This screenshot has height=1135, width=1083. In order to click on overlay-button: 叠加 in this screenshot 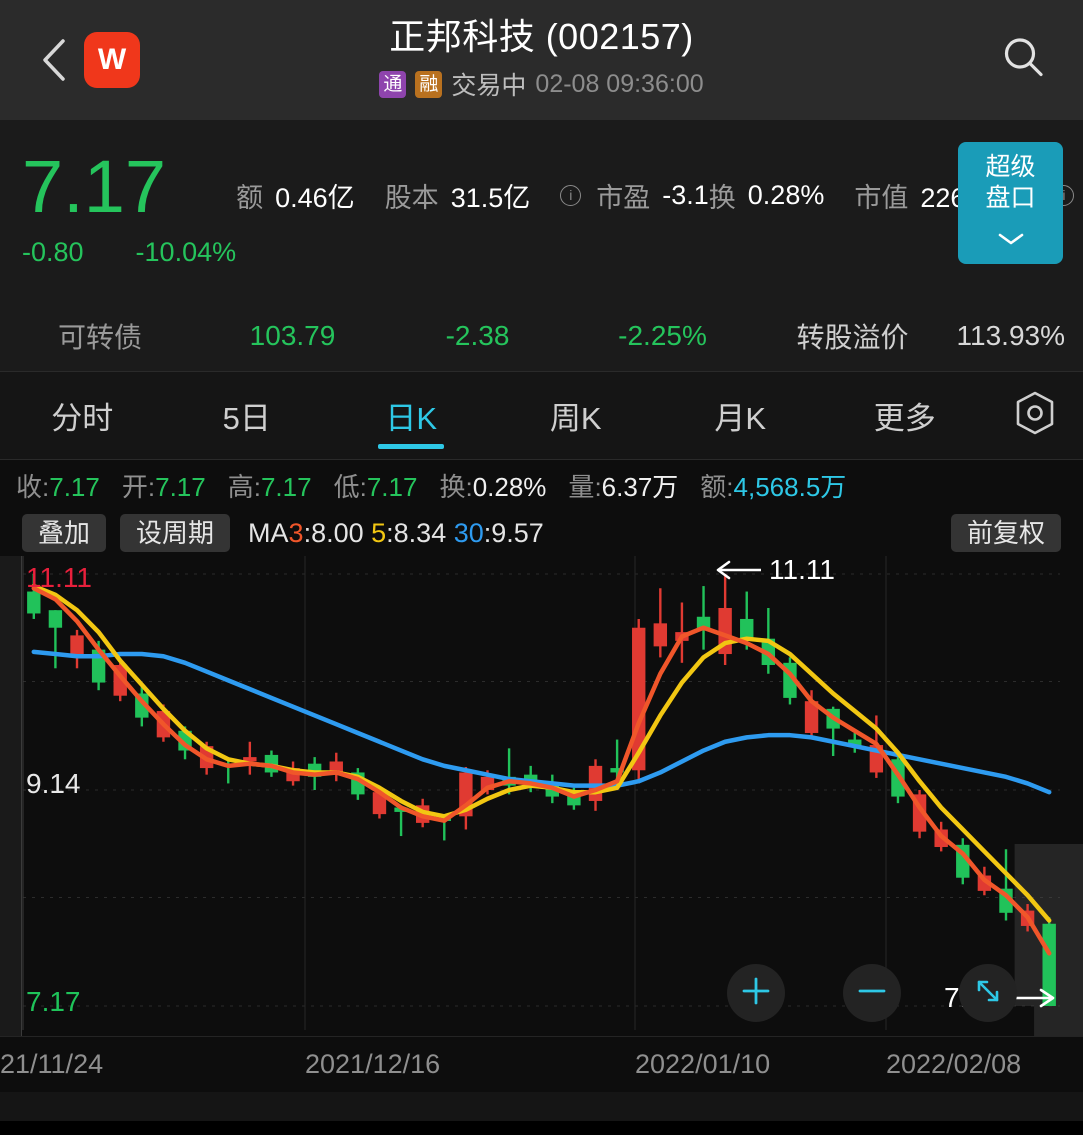, I will do `click(64, 533)`.